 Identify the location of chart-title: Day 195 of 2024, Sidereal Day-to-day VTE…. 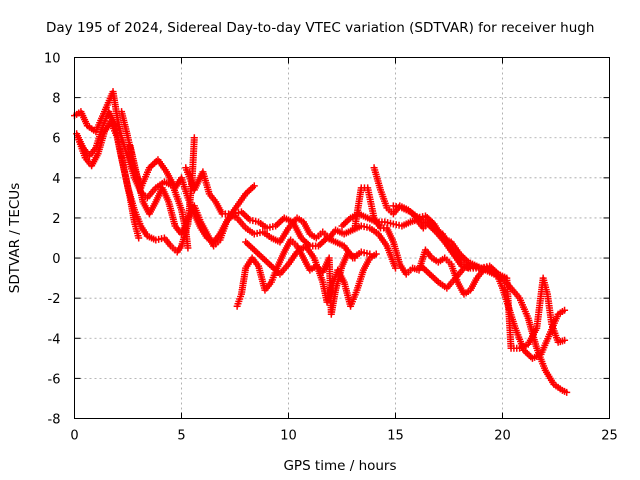
(320, 28).